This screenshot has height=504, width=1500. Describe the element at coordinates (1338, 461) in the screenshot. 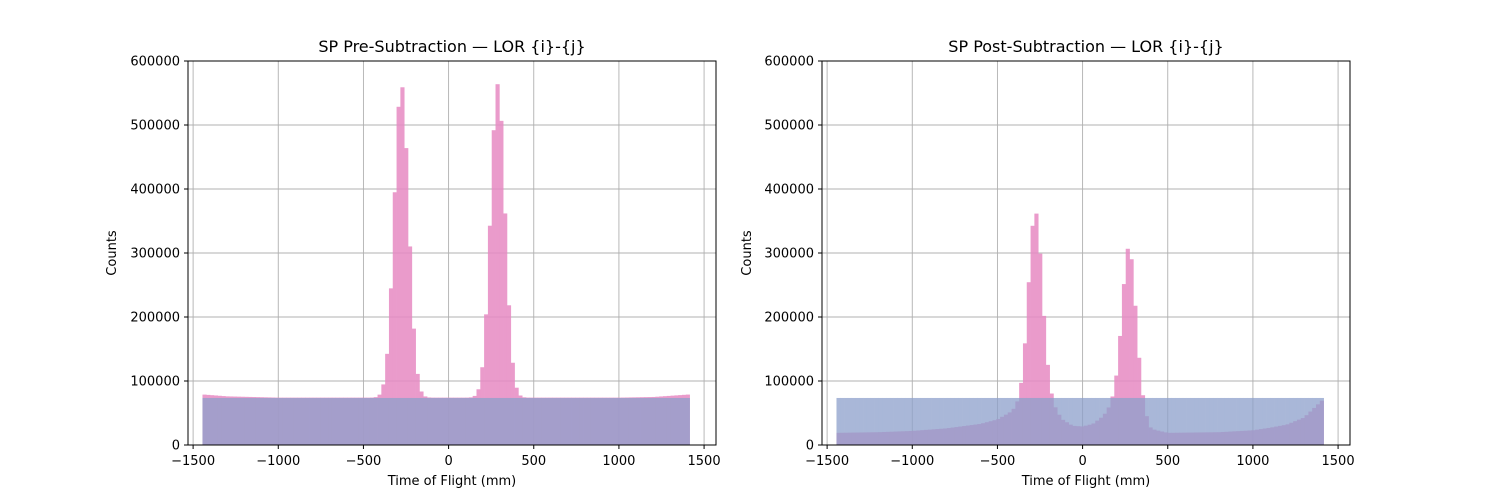

I see `x-tick-label: 1500` at that location.